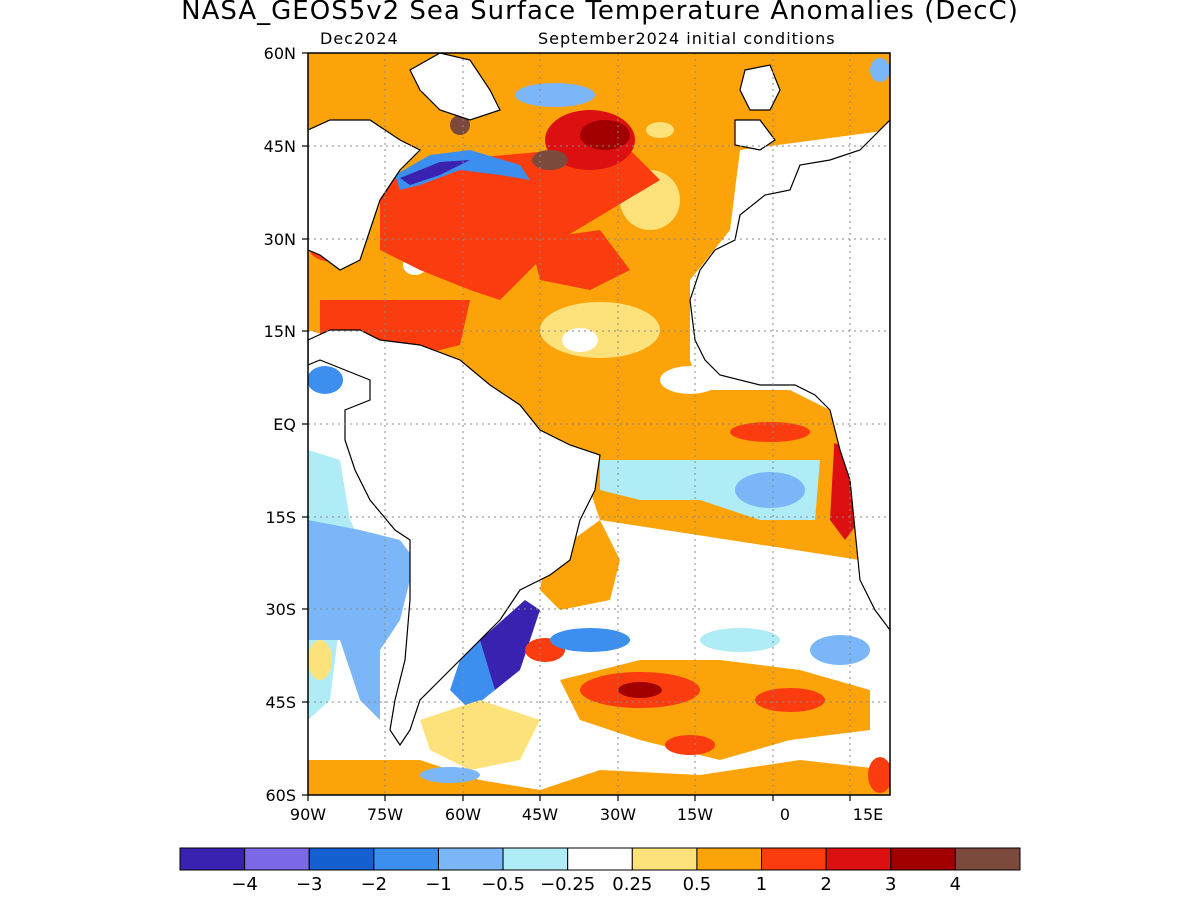 The image size is (1200, 900). Describe the element at coordinates (463, 814) in the screenshot. I see `lon-label: 60W` at that location.